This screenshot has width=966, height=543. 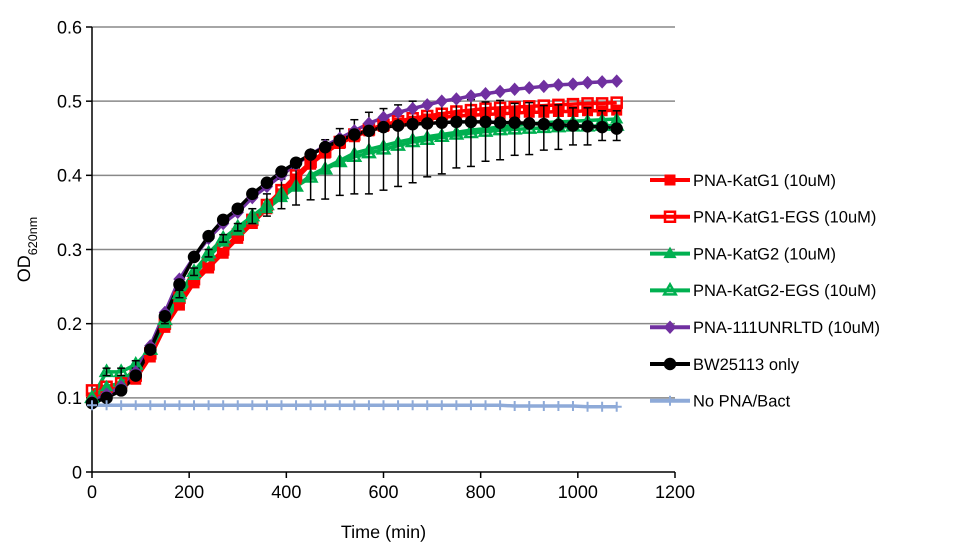 I want to click on legend-label: PNA-KatG1-EGS (10uM), so click(x=784, y=217).